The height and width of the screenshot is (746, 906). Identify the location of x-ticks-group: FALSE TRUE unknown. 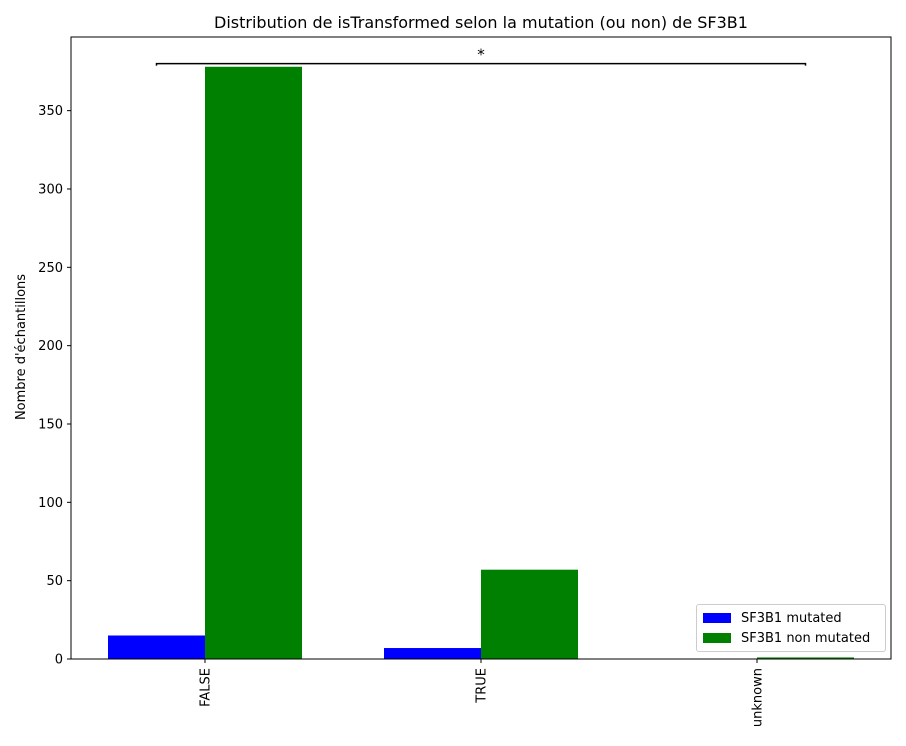
(482, 693).